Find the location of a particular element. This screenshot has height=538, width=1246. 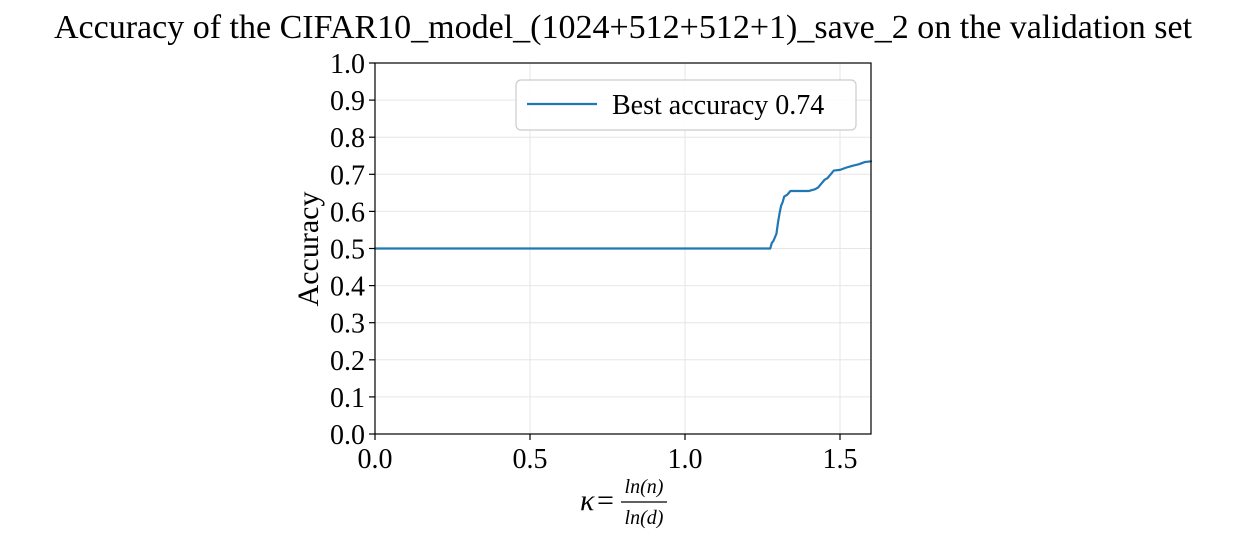

x-tick-labels: 0.0 0.5 1.0 1.5 is located at coordinates (608, 459).